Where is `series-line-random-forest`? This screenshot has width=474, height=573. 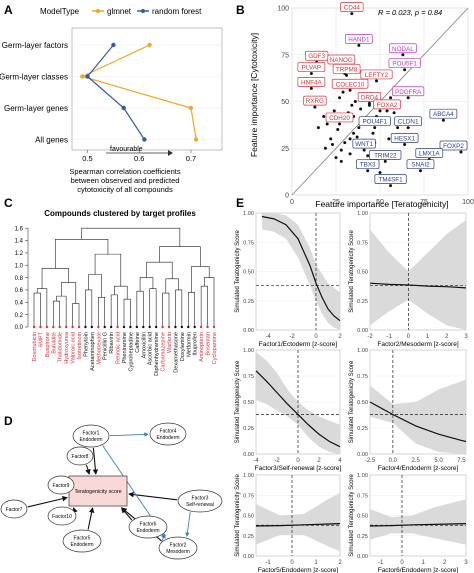 series-line-random-forest is located at coordinates (115, 92).